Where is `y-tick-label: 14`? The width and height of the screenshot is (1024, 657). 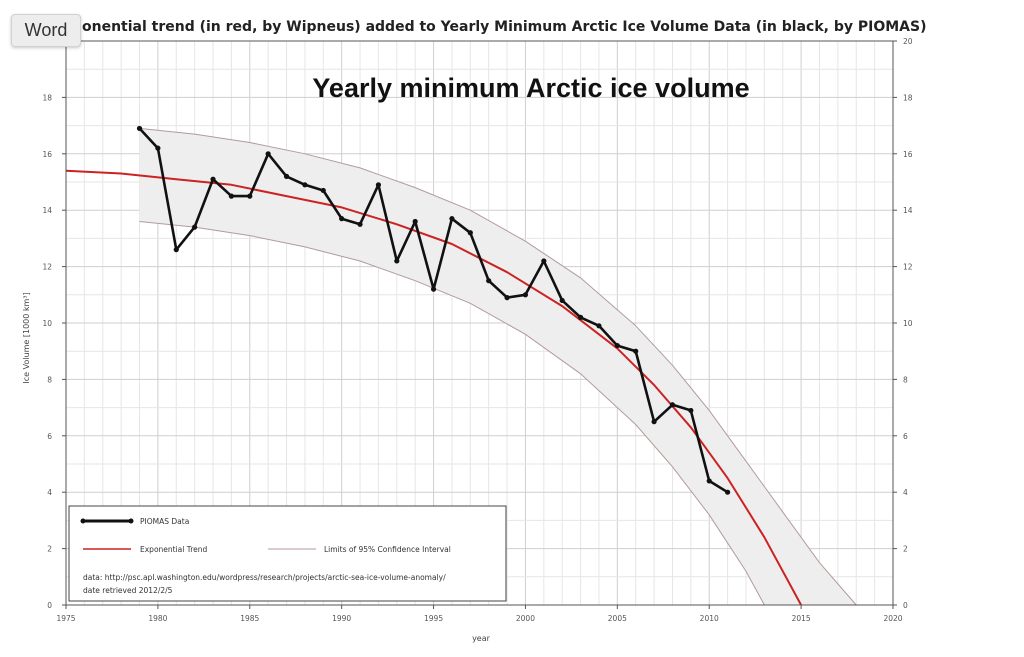
y-tick-label: 14 is located at coordinates (47, 210).